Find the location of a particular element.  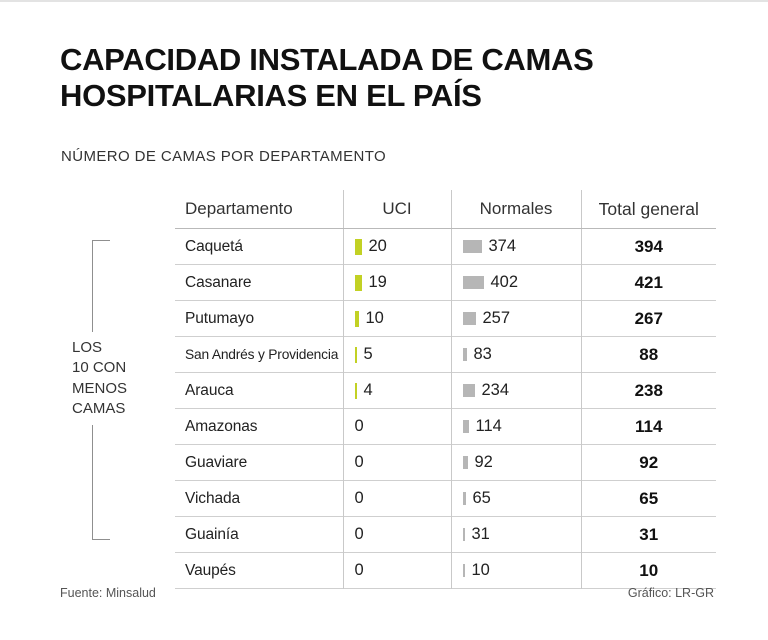

top-divider is located at coordinates (384, 1).